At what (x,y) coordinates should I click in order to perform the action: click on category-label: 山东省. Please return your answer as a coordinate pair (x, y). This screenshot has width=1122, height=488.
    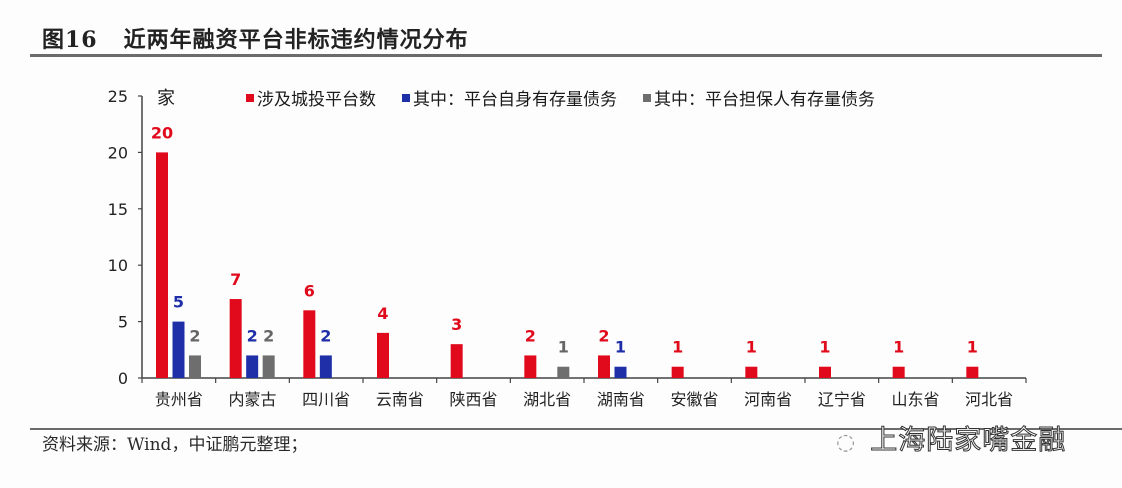
    Looking at the image, I should click on (915, 399).